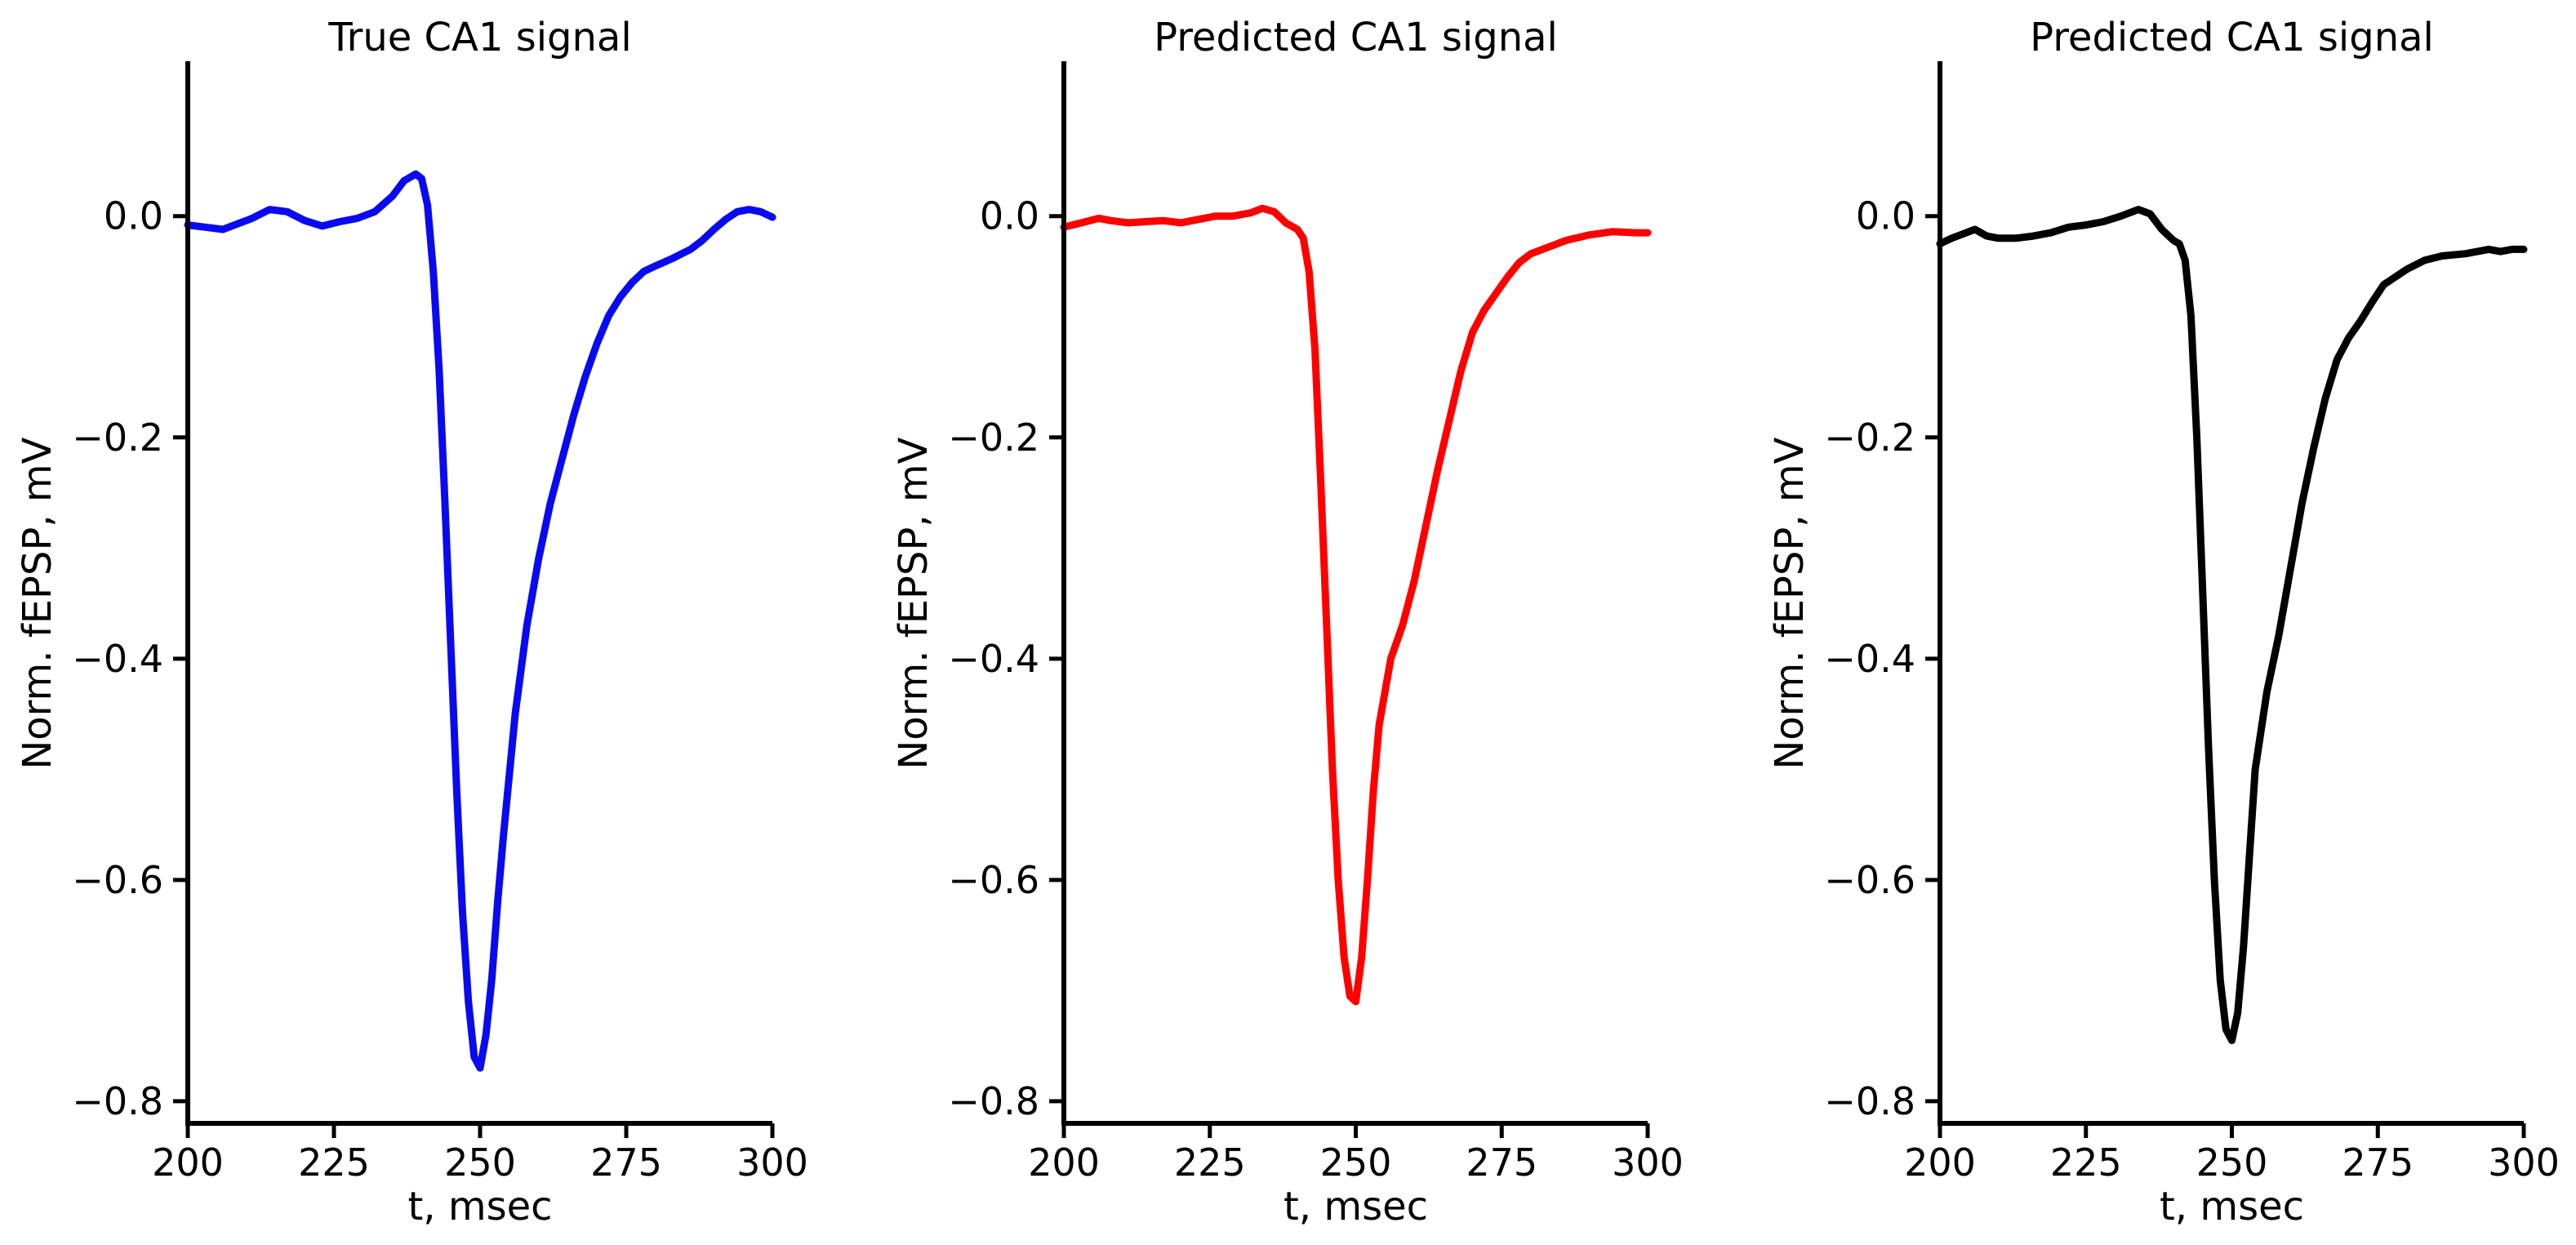 This screenshot has height=1245, width=2576. Describe the element at coordinates (479, 37) in the screenshot. I see `chart-title: True CA1 signal` at that location.